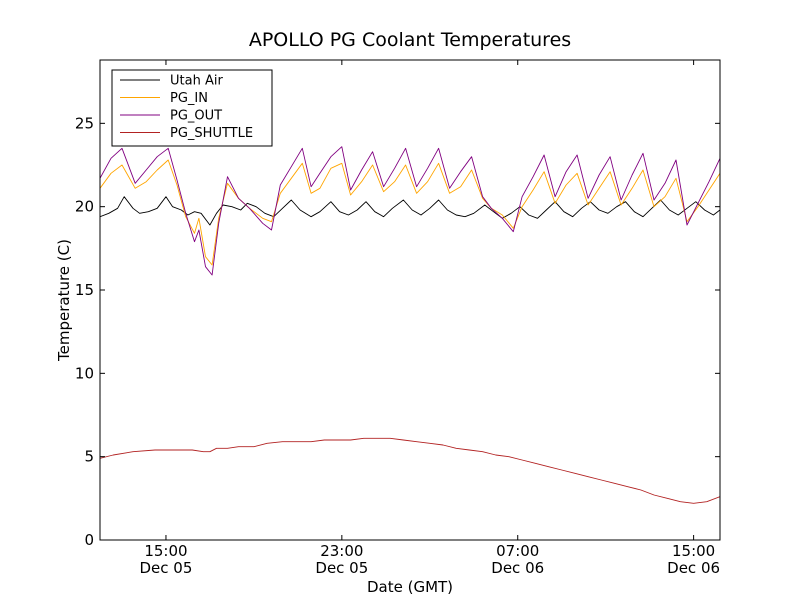  Describe the element at coordinates (517, 551) in the screenshot. I see `x-tick-label-time: 07:00` at that location.